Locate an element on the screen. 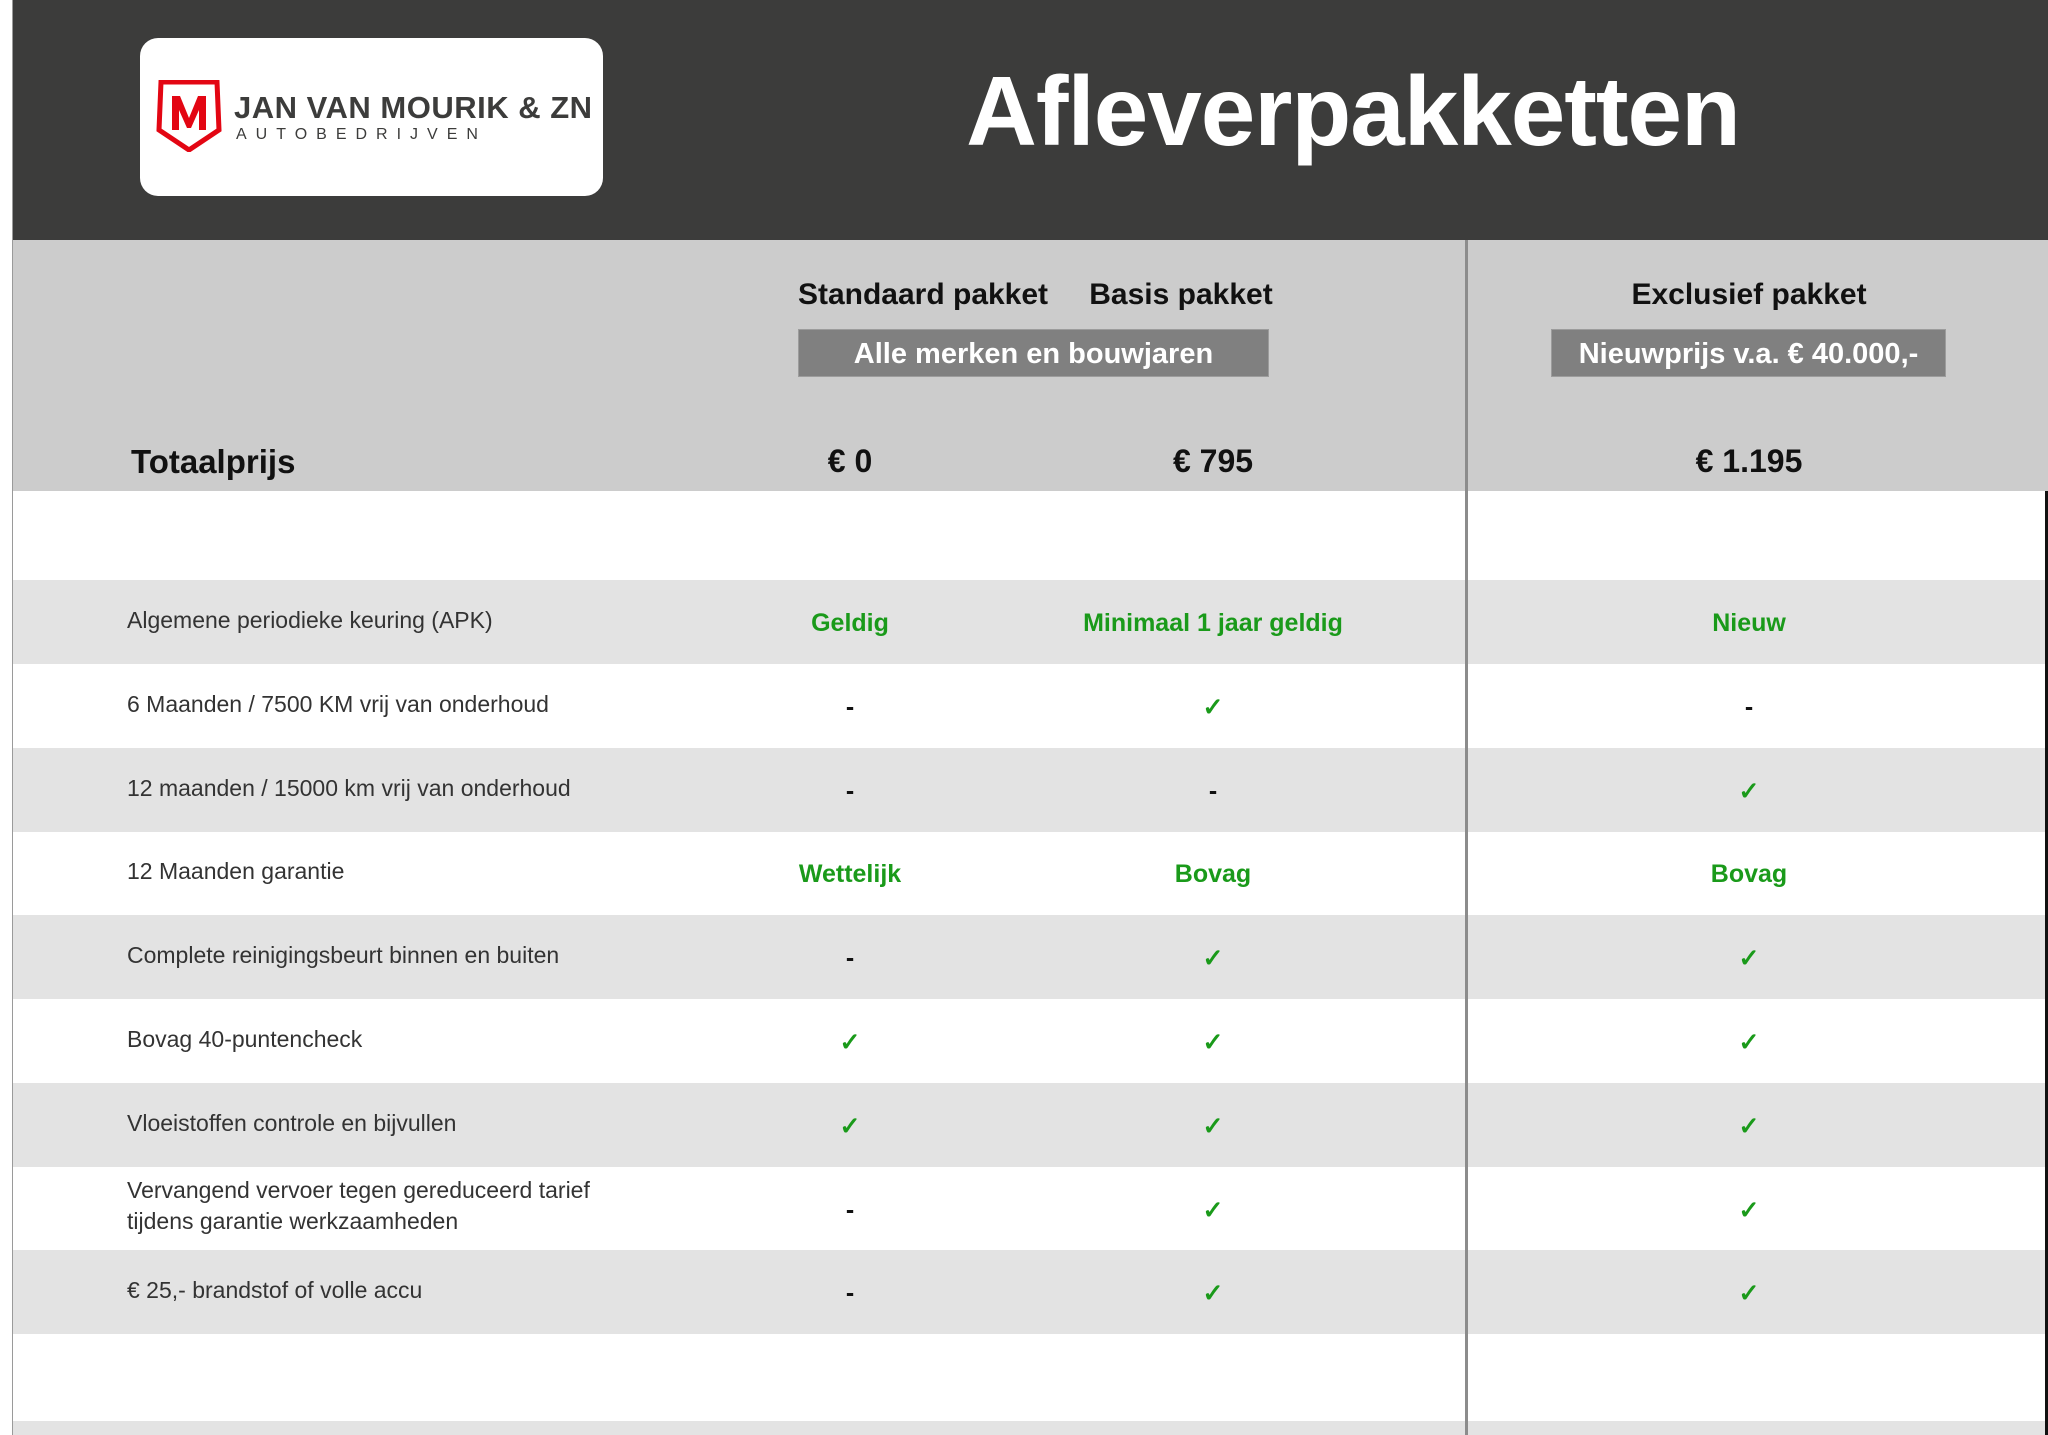 The width and height of the screenshot is (2048, 1435). price-standaard: € 0 is located at coordinates (850, 461).